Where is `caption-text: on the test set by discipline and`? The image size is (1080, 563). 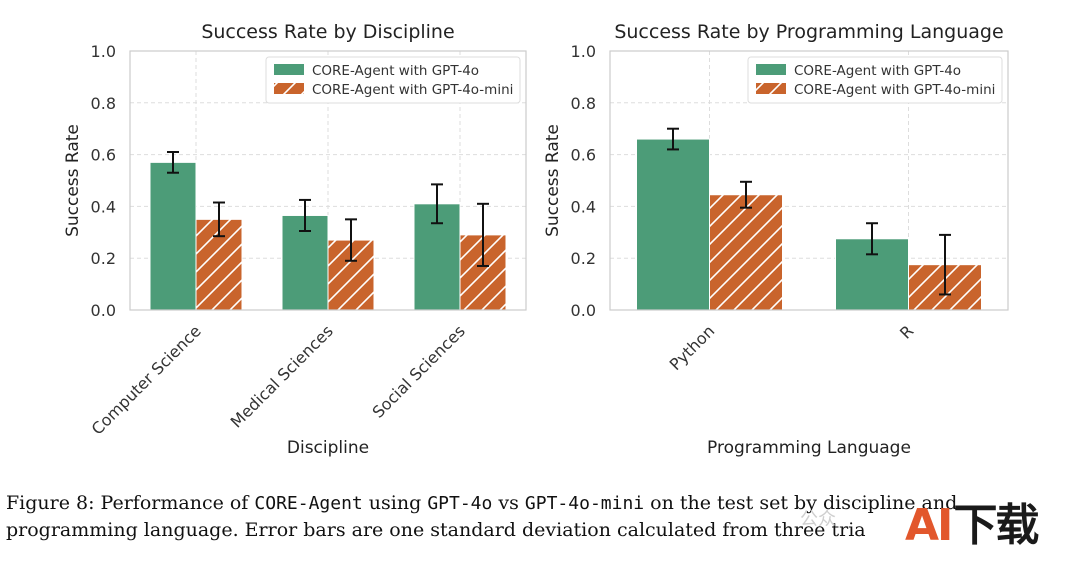
caption-text: on the test set by discipline and is located at coordinates (801, 503).